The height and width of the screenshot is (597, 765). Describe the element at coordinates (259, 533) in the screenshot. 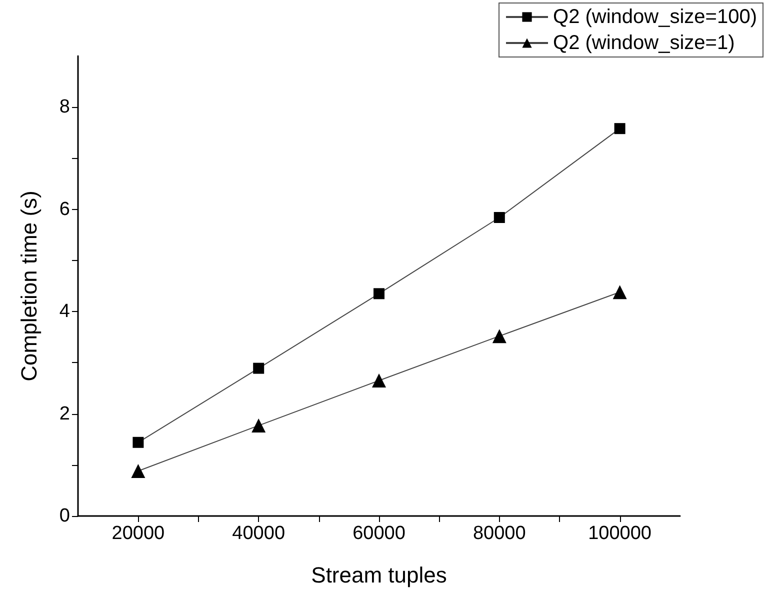

I see `x-tick-label: 40000` at that location.